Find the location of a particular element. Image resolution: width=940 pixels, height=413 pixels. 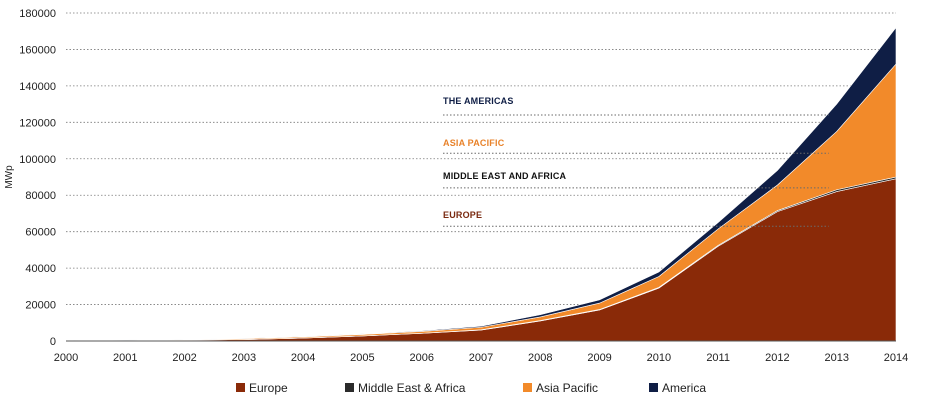

annotation-label: EUROPE is located at coordinates (462, 215).